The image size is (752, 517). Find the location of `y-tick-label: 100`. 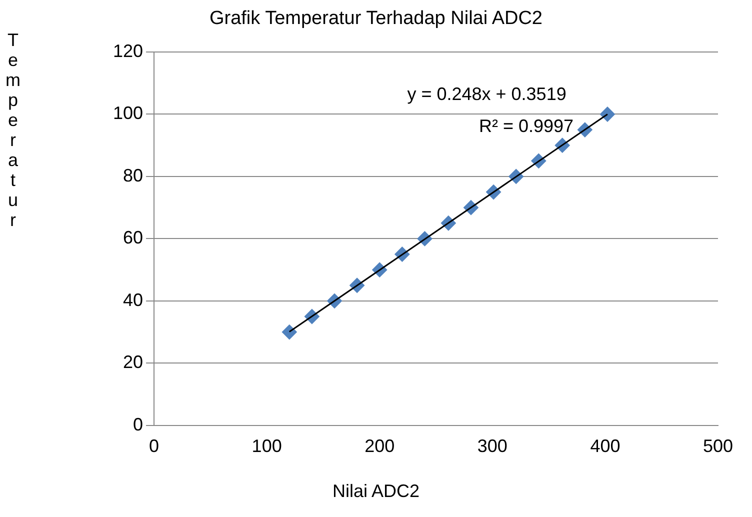

y-tick-label: 100 is located at coordinates (128, 113).